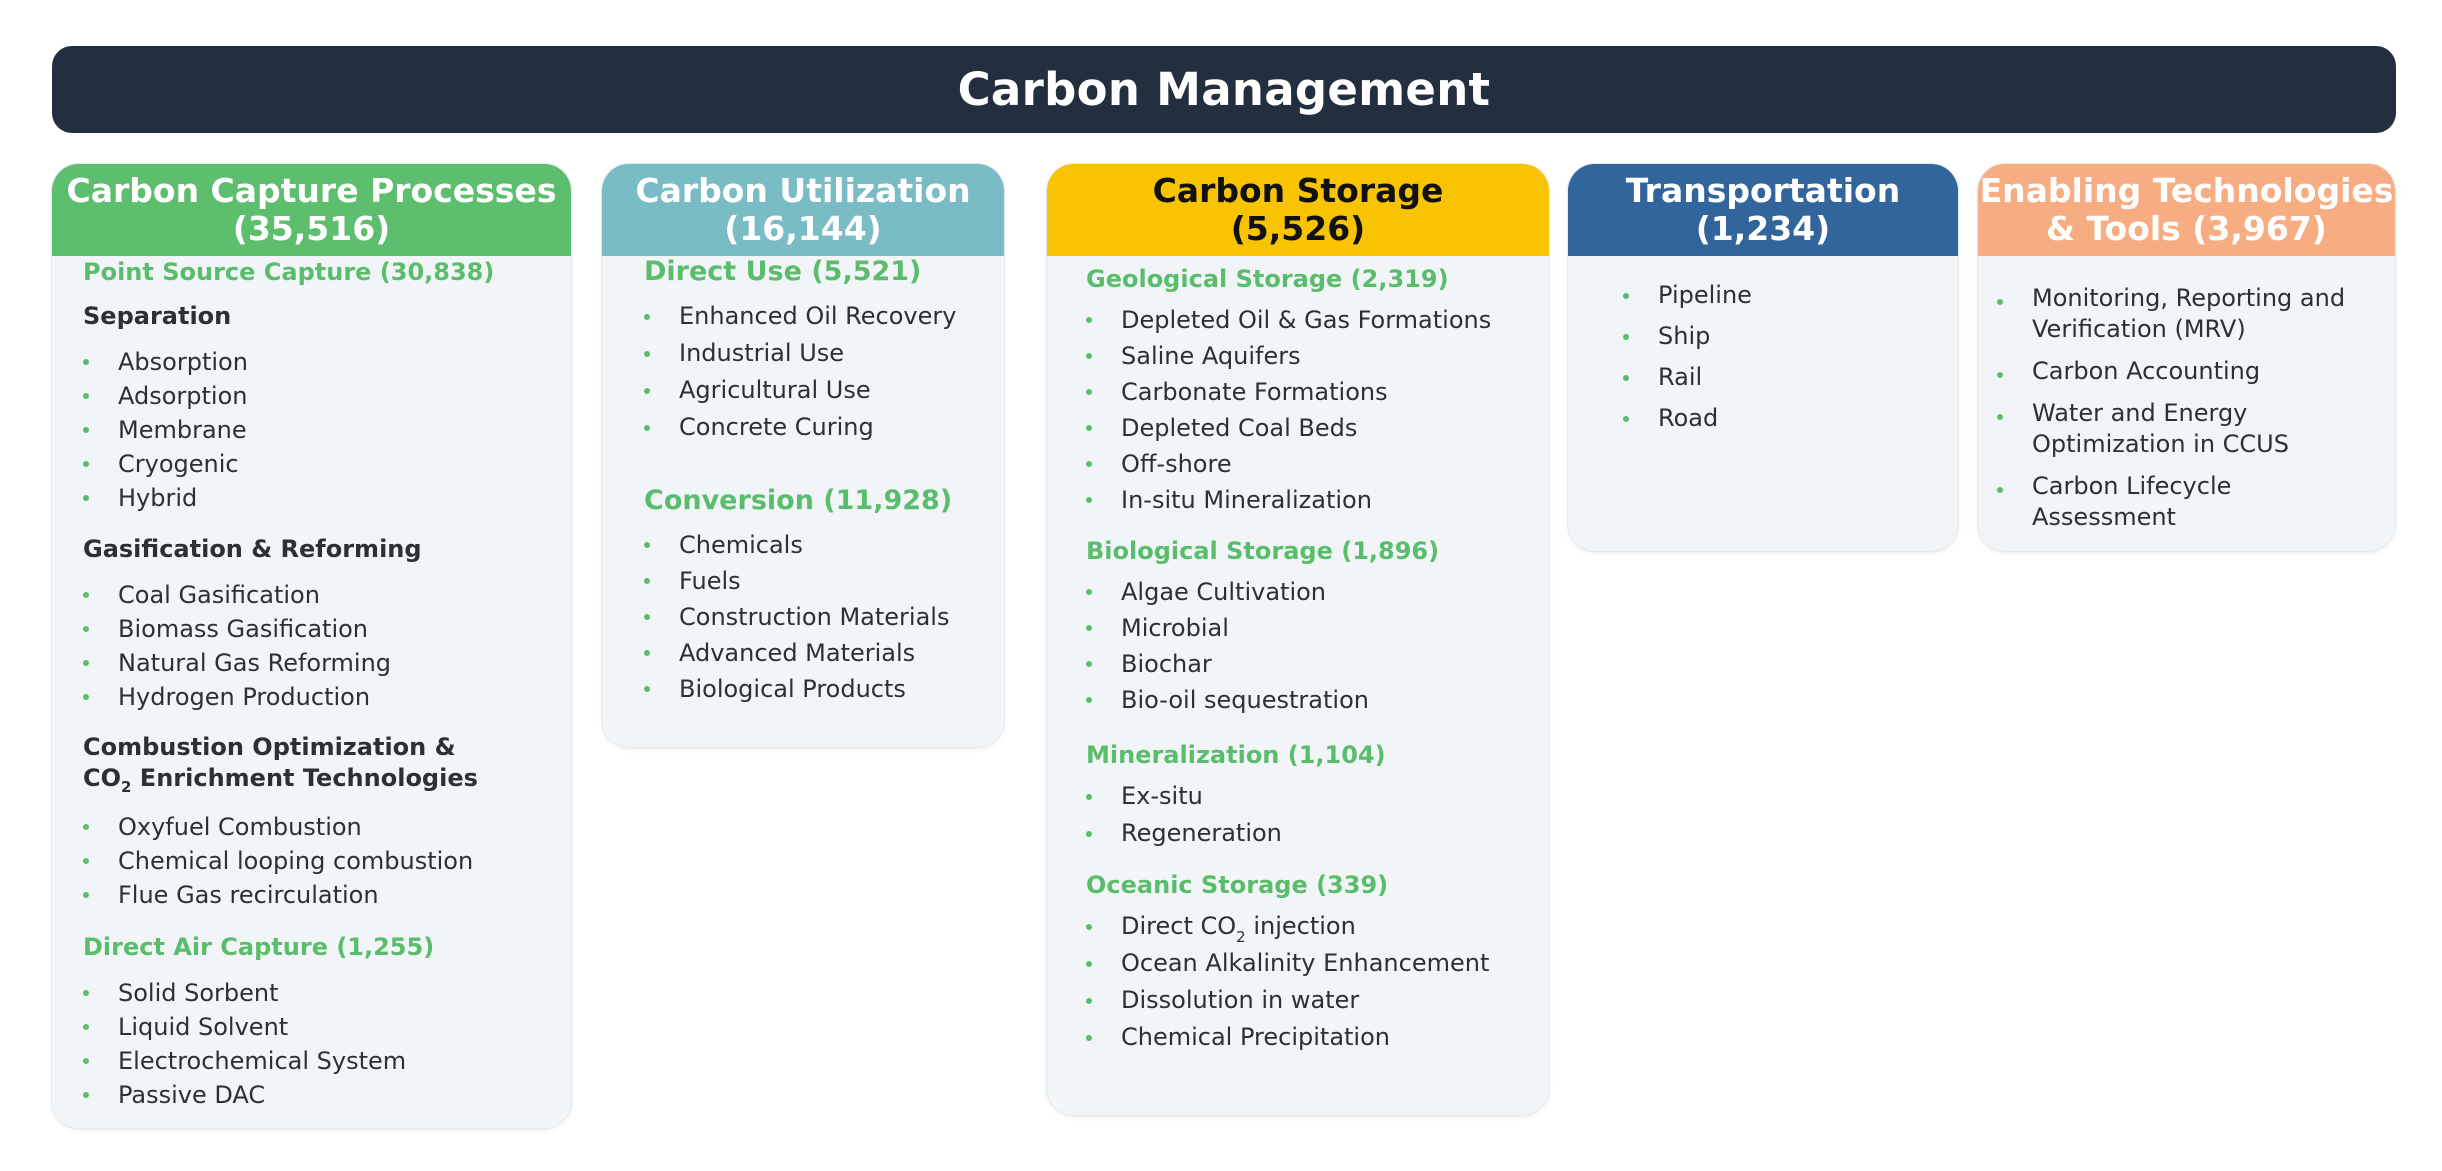  Describe the element at coordinates (1227, 664) in the screenshot. I see `list-item: Biochar` at that location.